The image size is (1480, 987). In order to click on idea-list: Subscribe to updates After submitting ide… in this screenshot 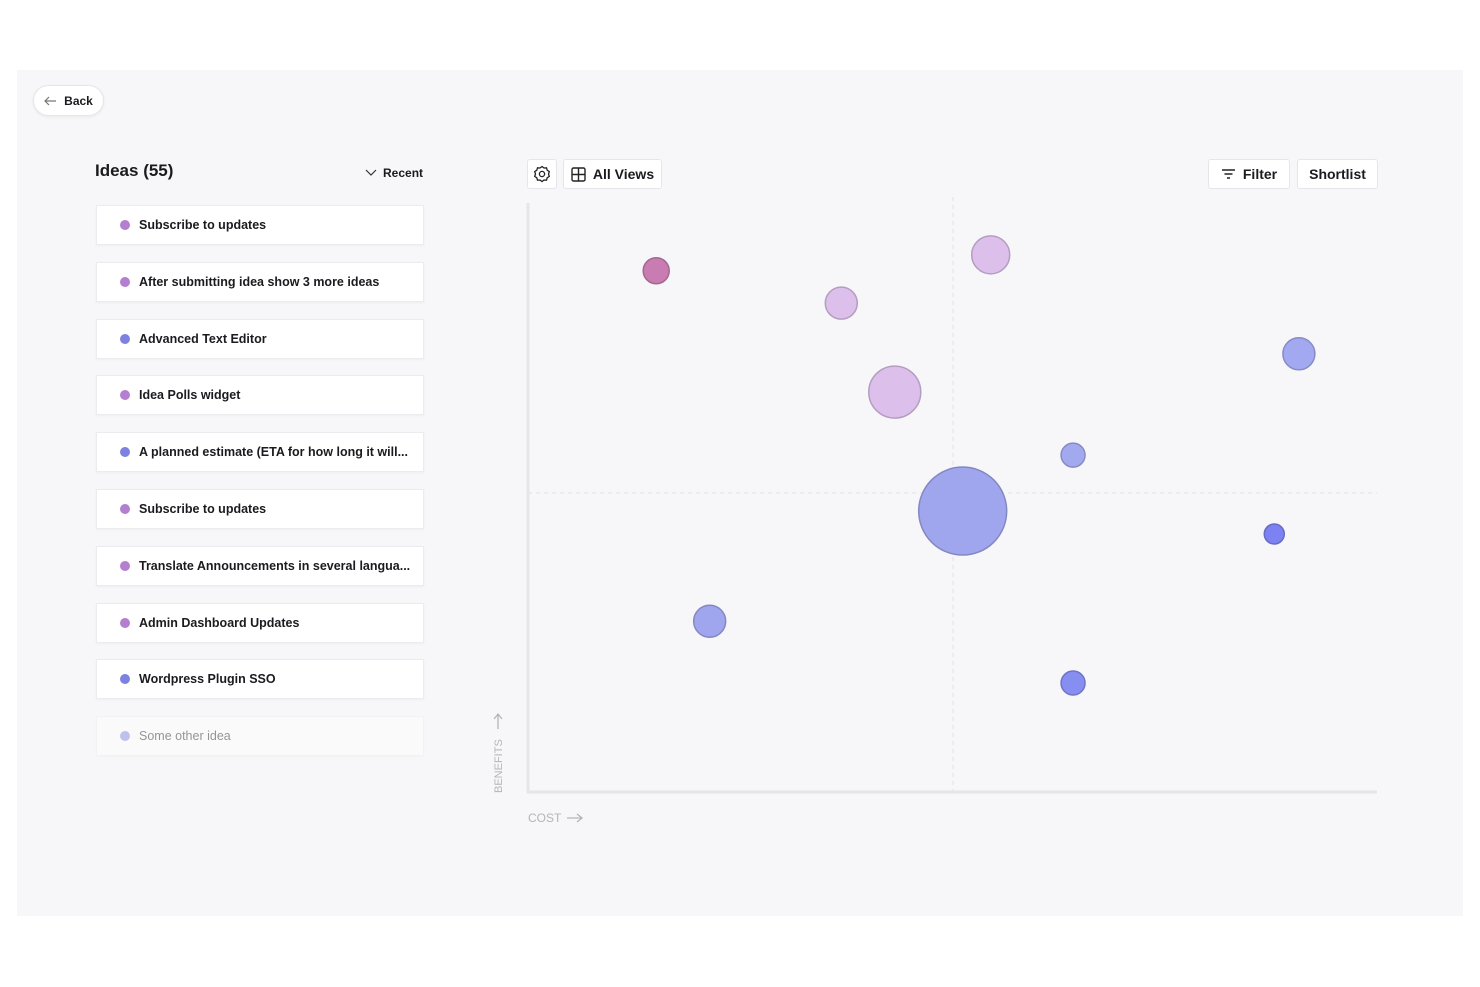, I will do `click(260, 489)`.